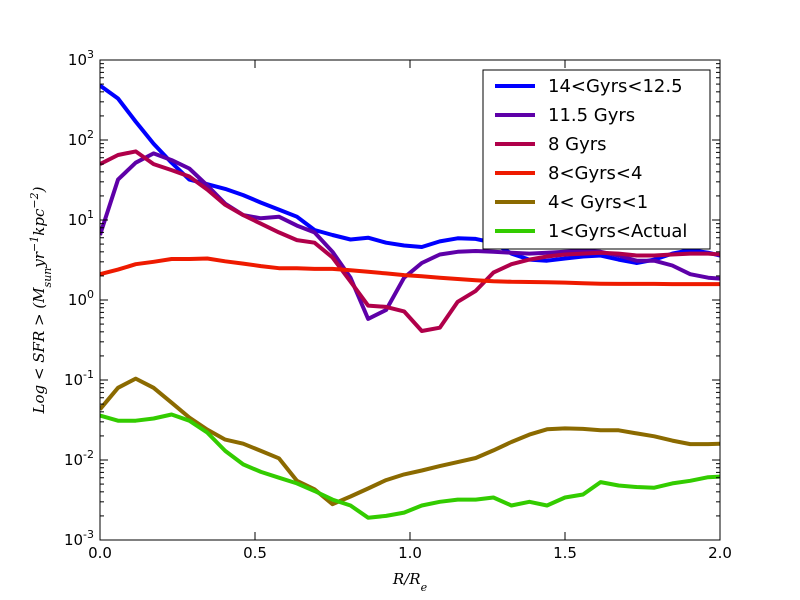 This screenshot has width=800, height=600. What do you see at coordinates (79, 538) in the screenshot?
I see `y-tick-label: 10⁻³` at bounding box center [79, 538].